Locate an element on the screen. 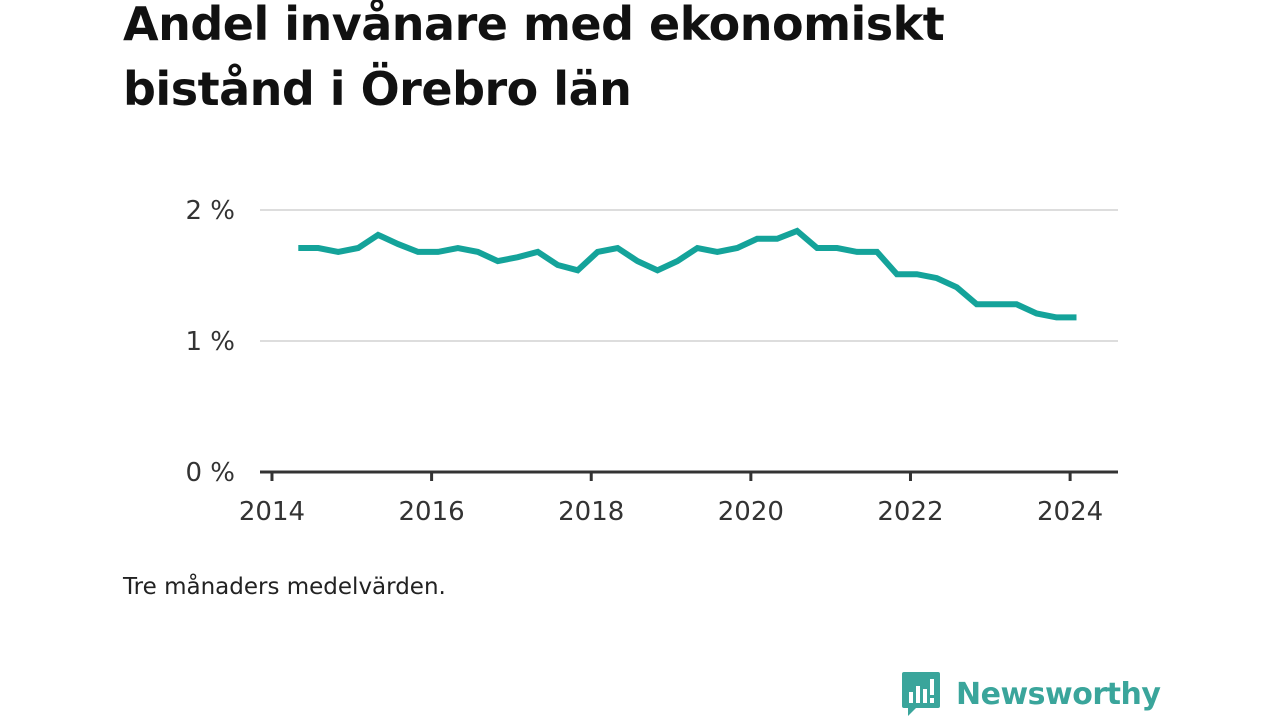 This screenshot has height=720, width=1280. brand-name: Newsworthy is located at coordinates (1058, 694).